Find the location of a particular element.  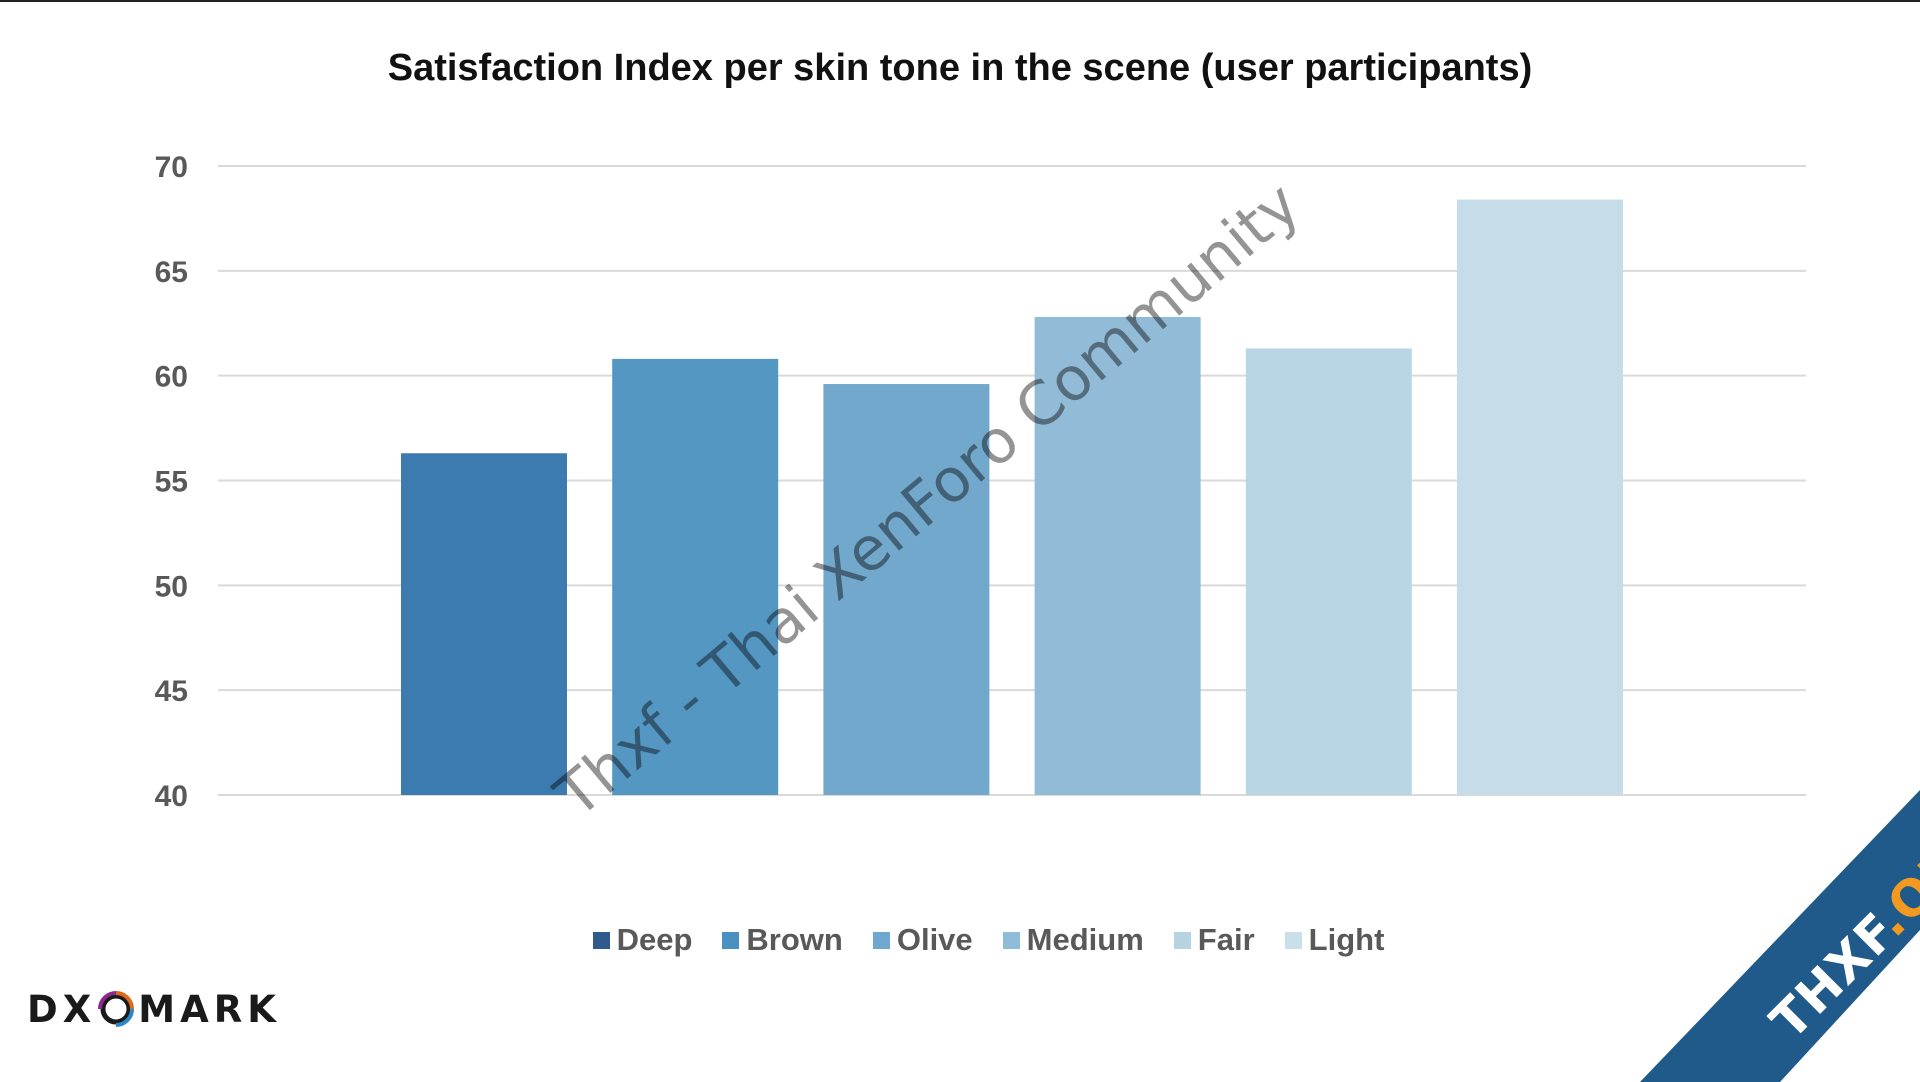

legend-label: Deep is located at coordinates (654, 939).